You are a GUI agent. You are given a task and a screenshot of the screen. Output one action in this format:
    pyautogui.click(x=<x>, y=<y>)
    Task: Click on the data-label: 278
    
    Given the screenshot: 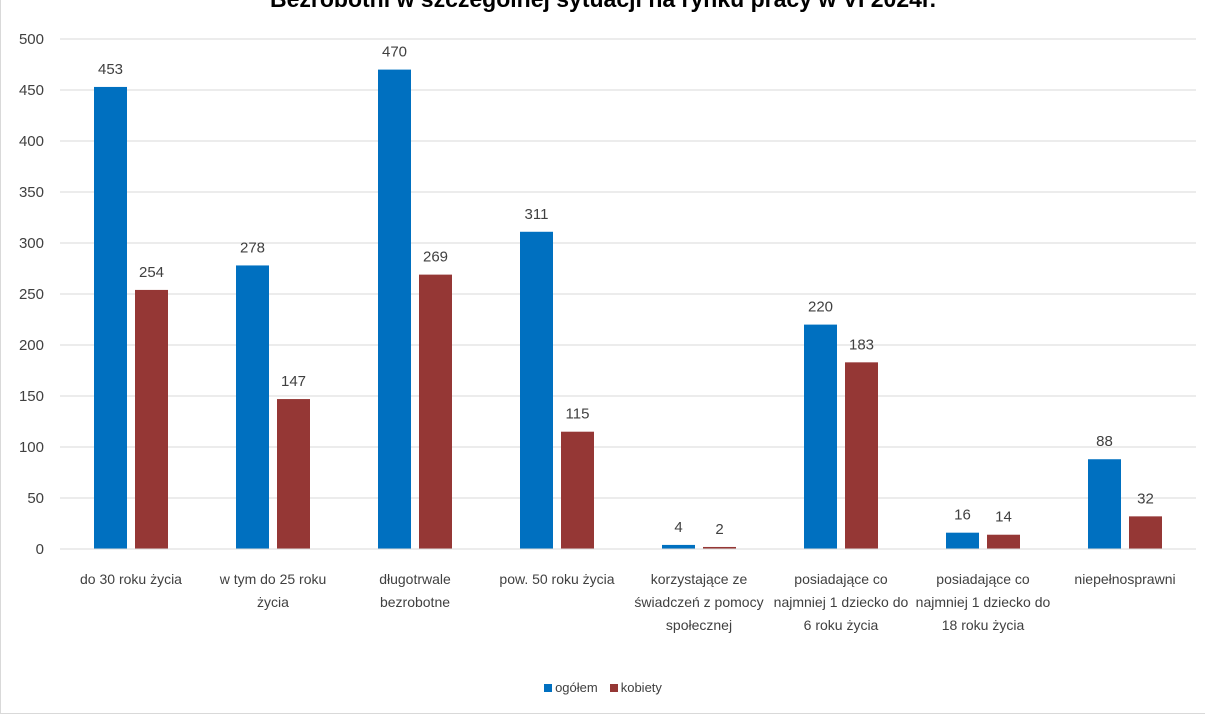 What is the action you would take?
    pyautogui.click(x=252, y=247)
    